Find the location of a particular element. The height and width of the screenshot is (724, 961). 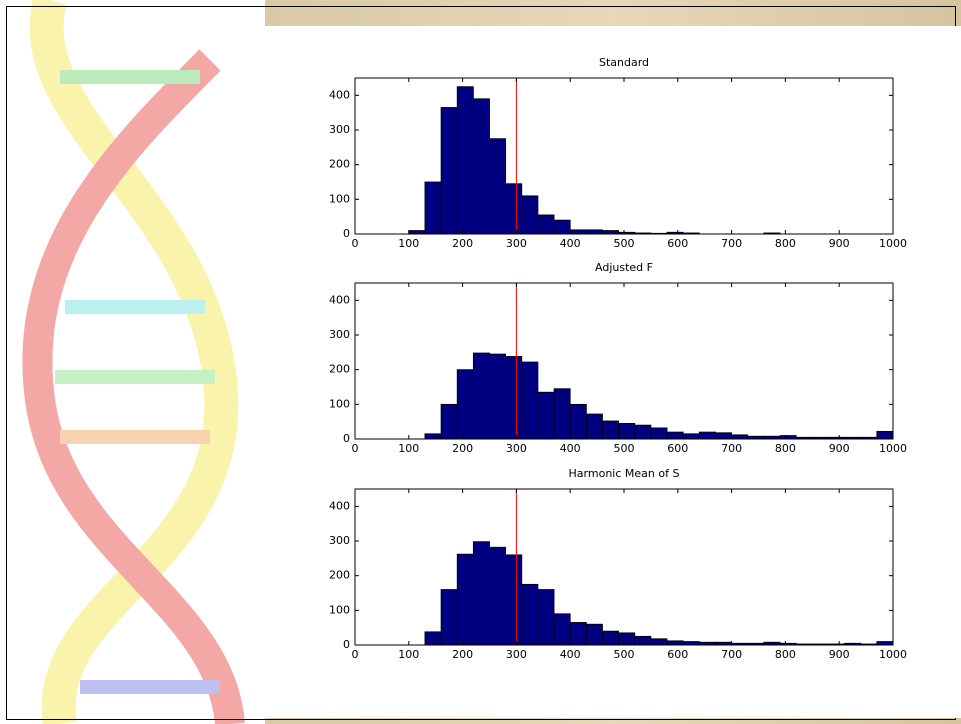

x-tick-label: 0 is located at coordinates (355, 243).